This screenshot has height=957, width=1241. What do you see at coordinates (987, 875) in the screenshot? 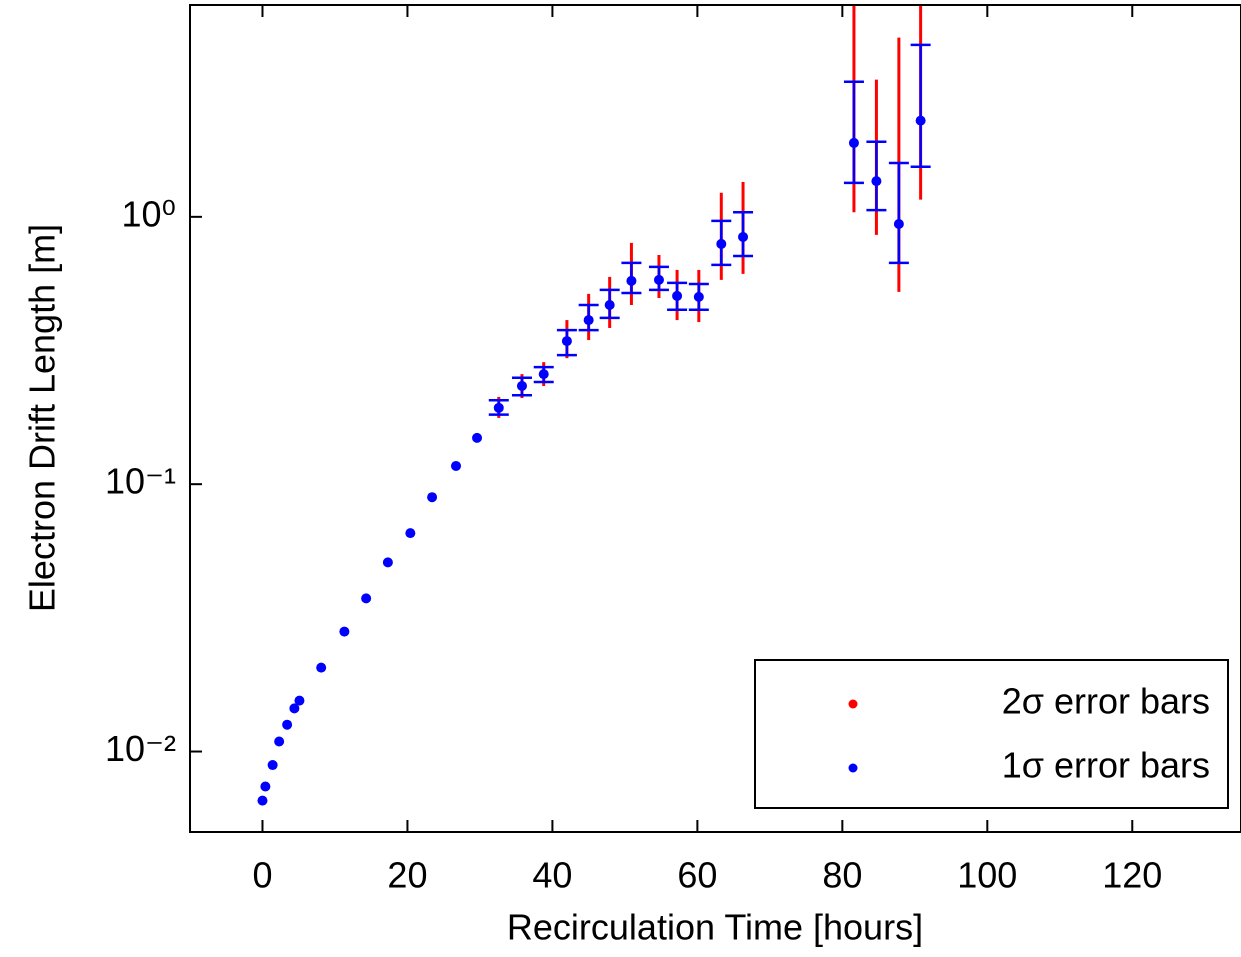
I see `x-tick-label: 100` at bounding box center [987, 875].